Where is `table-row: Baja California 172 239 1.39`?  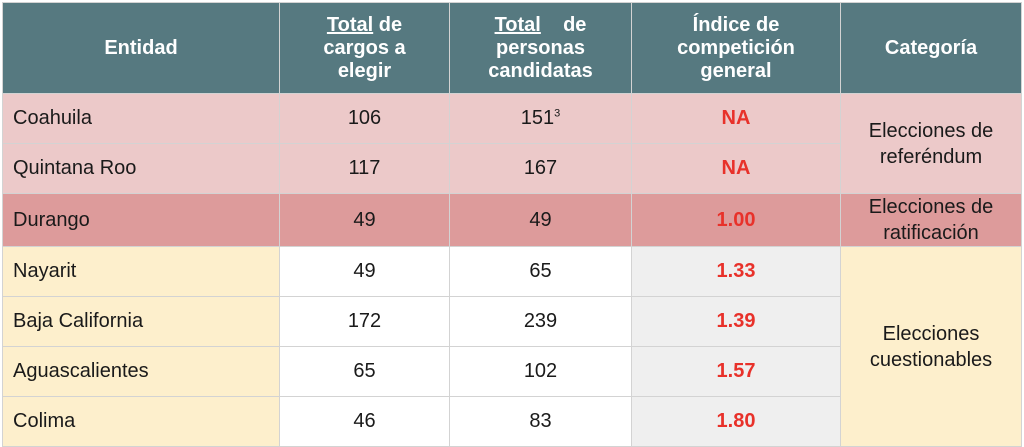 table-row: Baja California 172 239 1.39 is located at coordinates (512, 321).